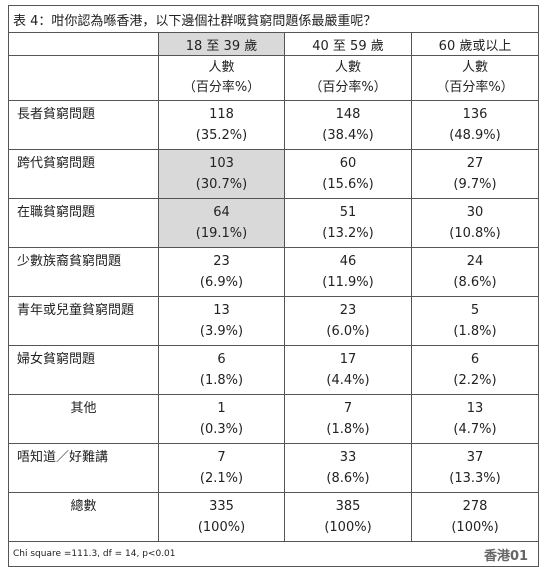 The width and height of the screenshot is (546, 567). Describe the element at coordinates (221, 114) in the screenshot. I see `count: 118` at that location.